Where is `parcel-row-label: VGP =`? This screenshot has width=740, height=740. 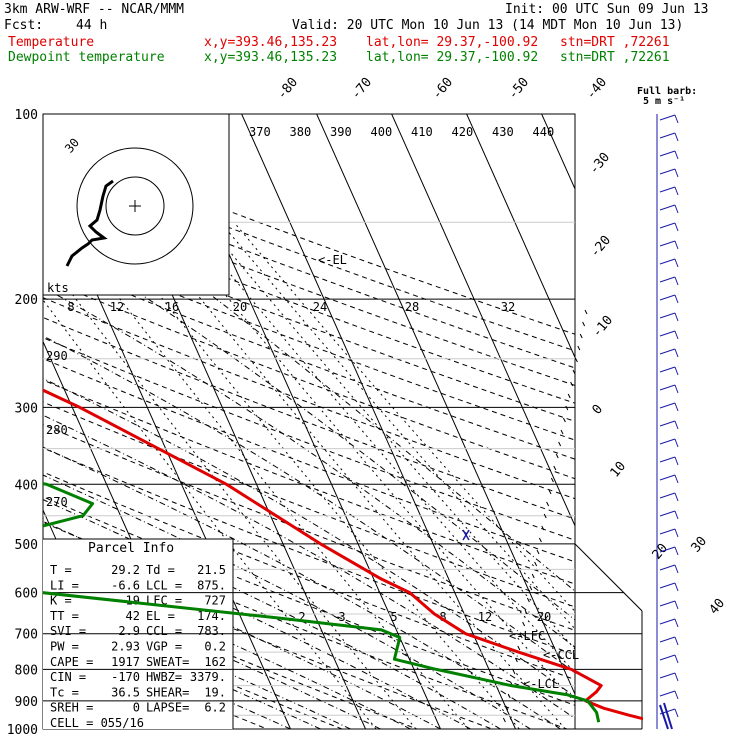
parcel-row-label: VGP = is located at coordinates (164, 647).